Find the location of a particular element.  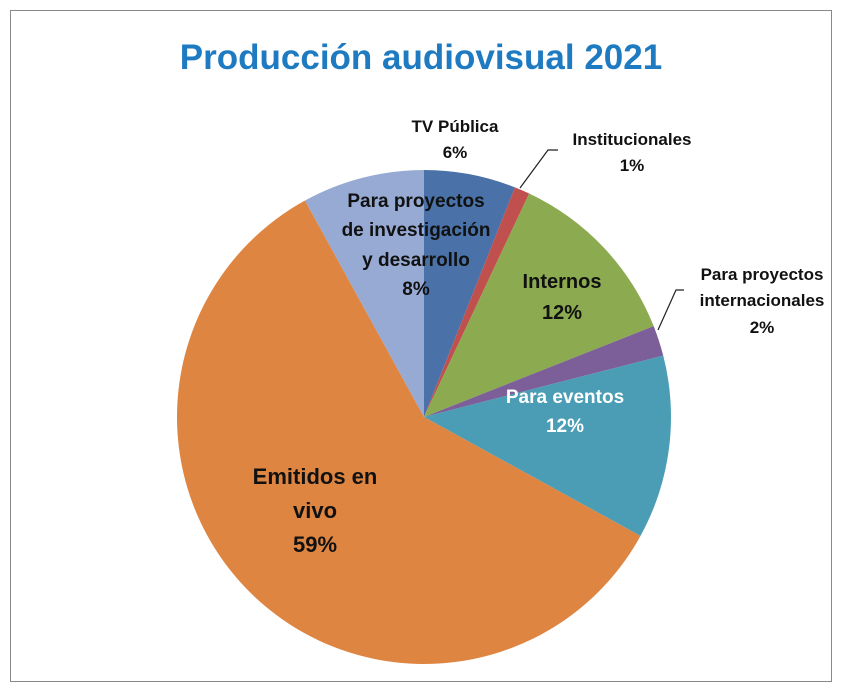

category-label: Internos is located at coordinates (562, 282).